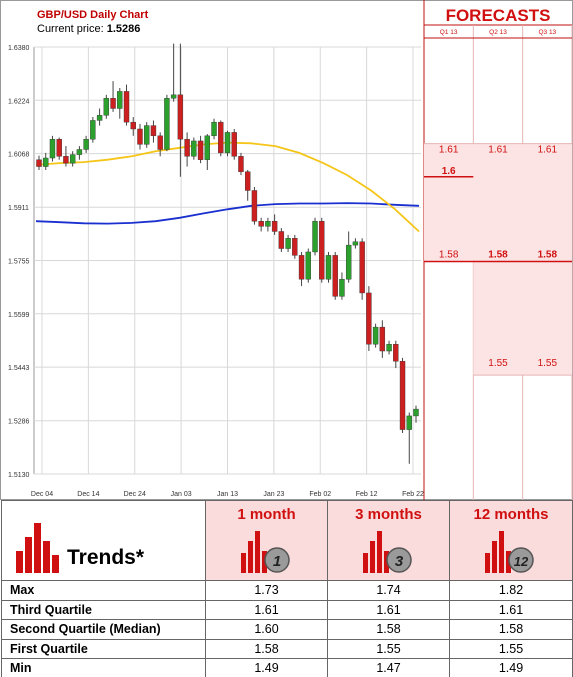 Image resolution: width=573 pixels, height=677 pixels. I want to click on y-tick-label: 1.6068, so click(19, 155).